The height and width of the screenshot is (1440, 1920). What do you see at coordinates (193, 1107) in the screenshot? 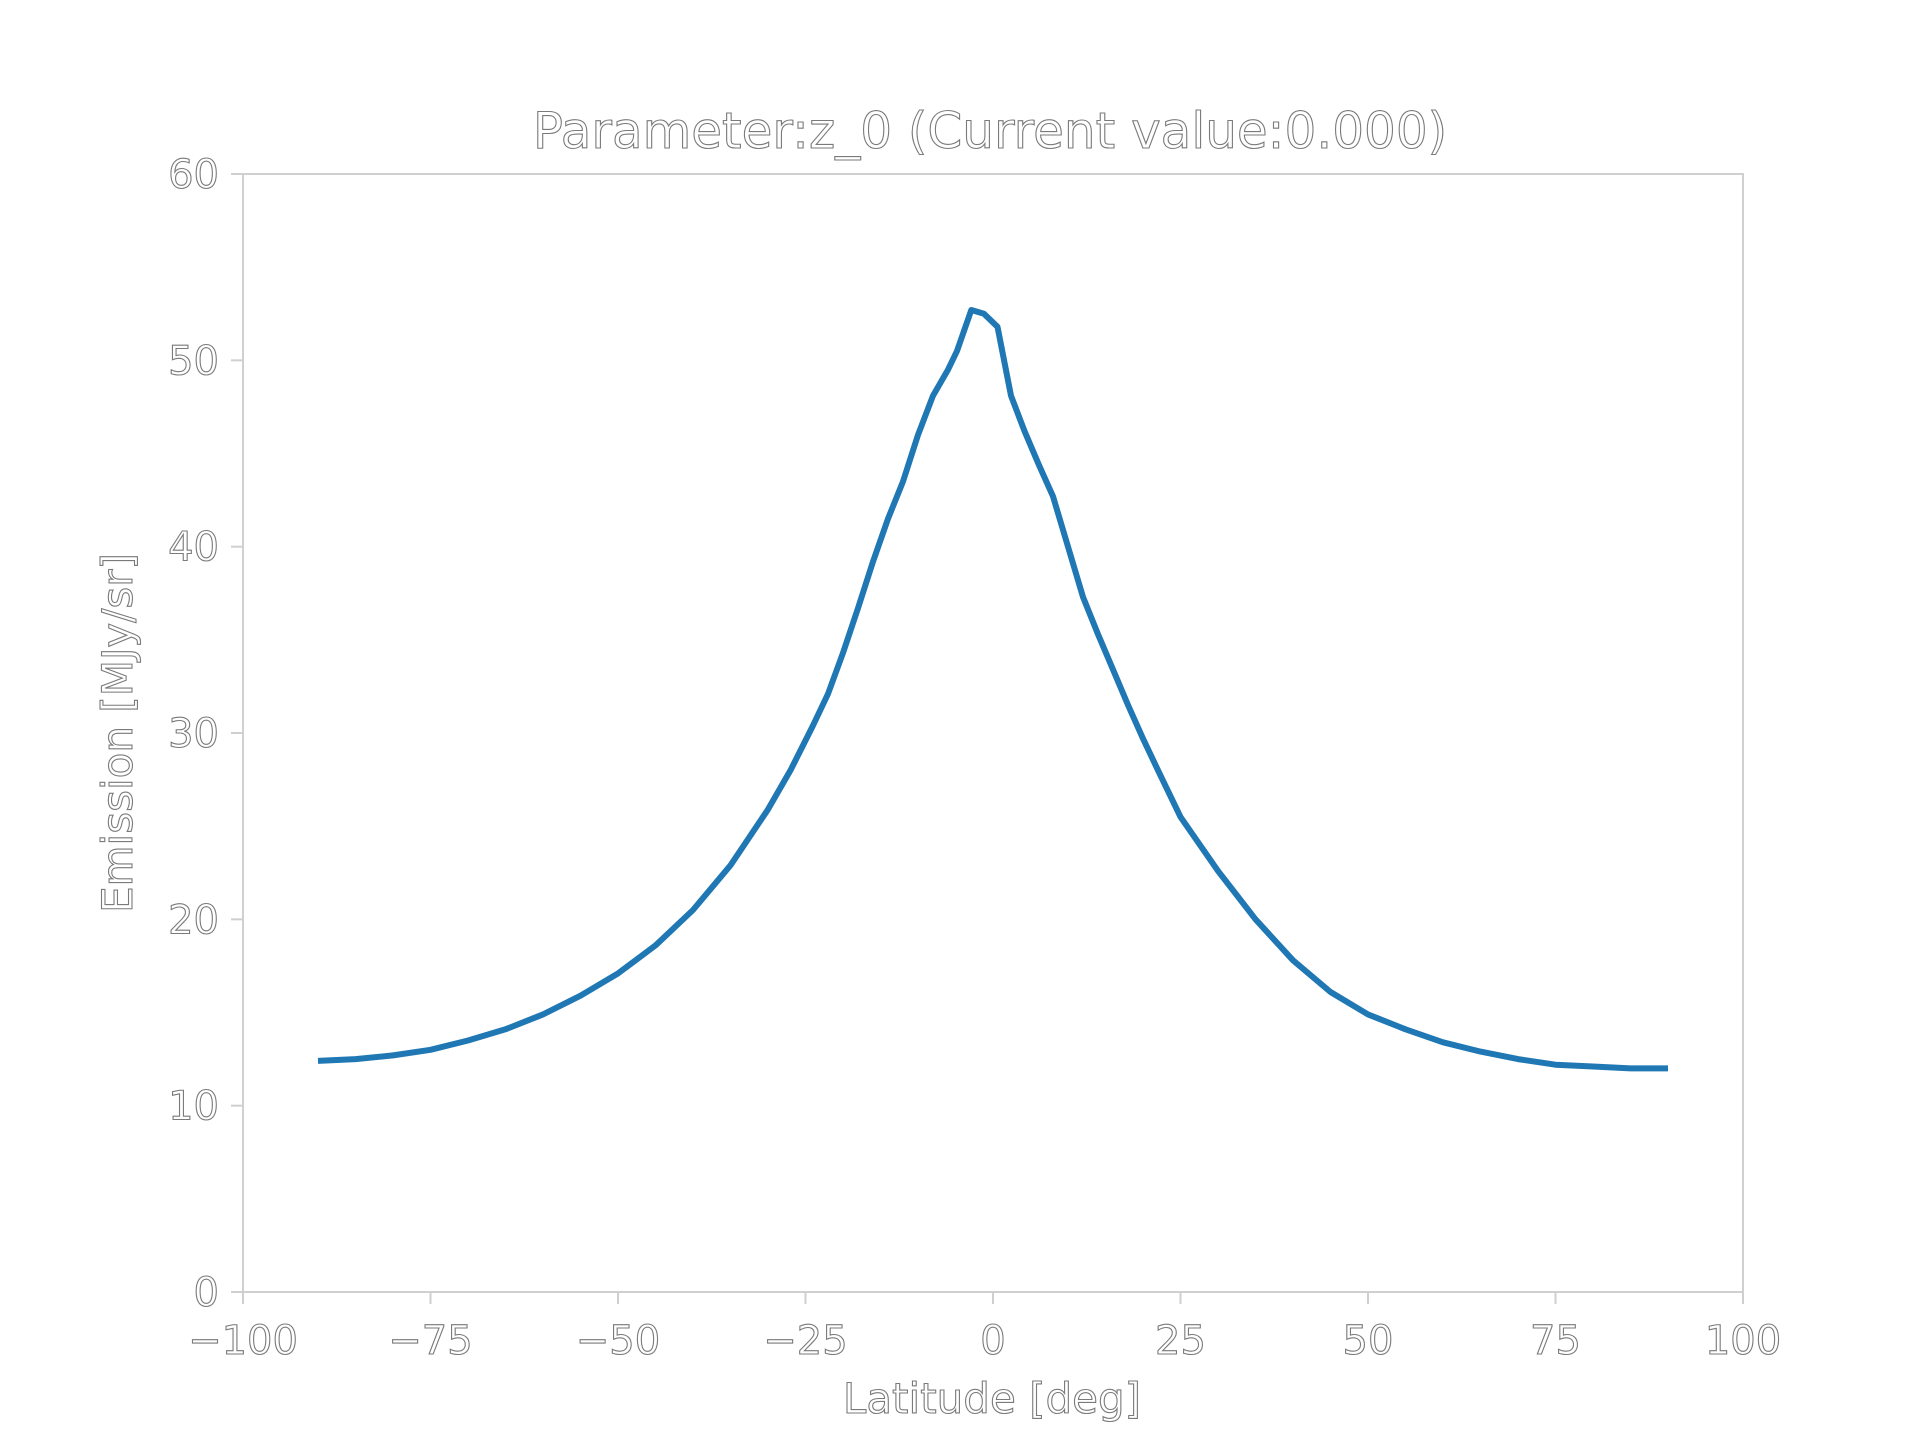
I see `y-tick-label: 10` at bounding box center [193, 1107].